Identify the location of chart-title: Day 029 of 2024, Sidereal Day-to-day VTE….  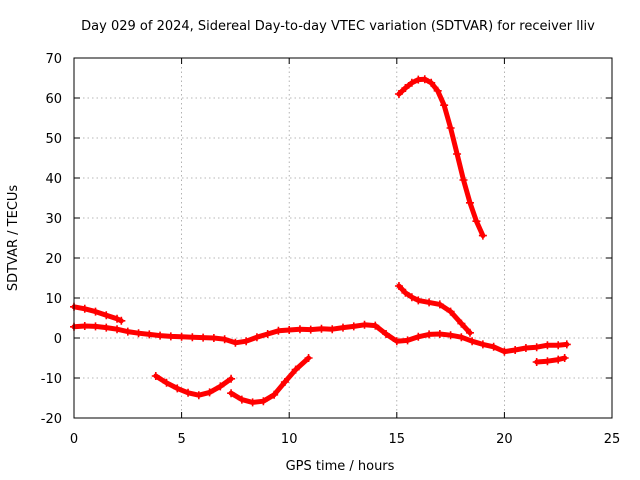
(338, 26).